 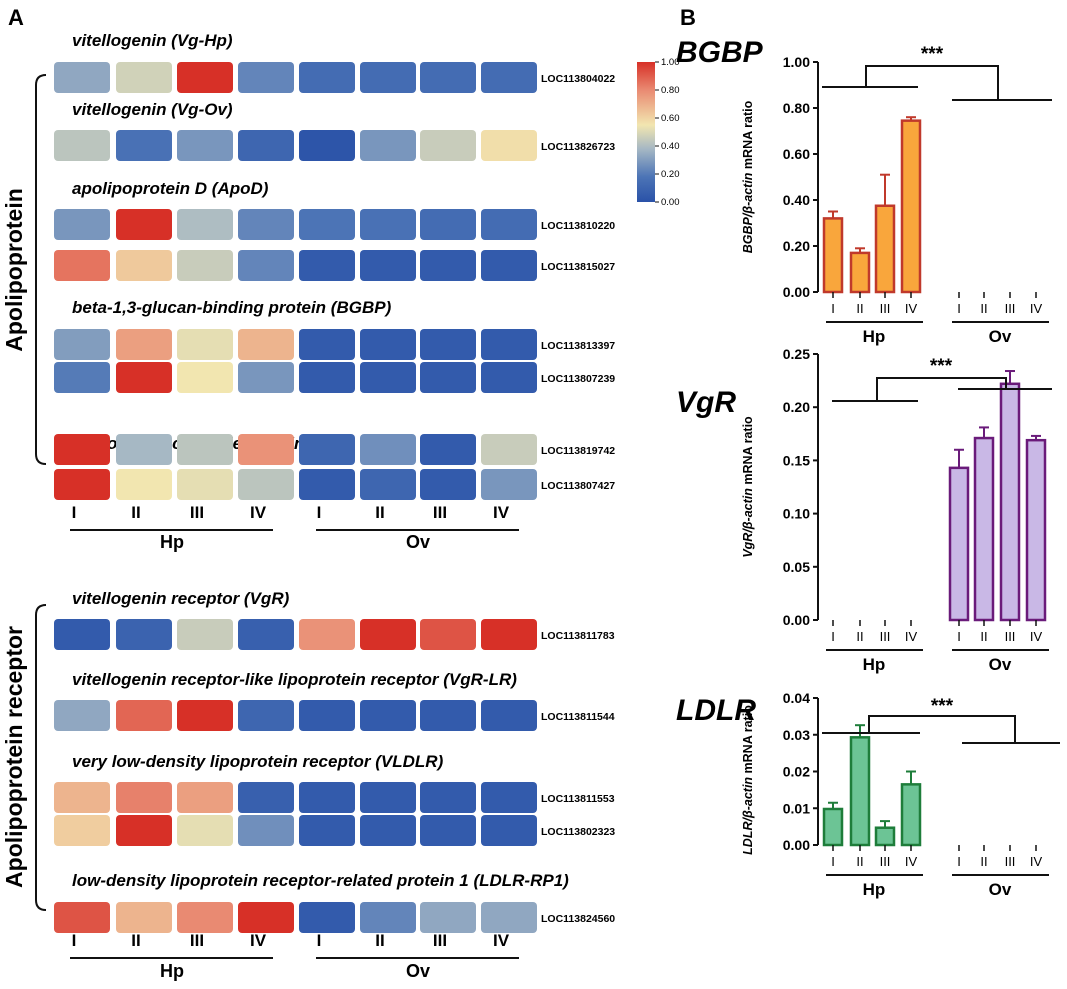 What do you see at coordinates (796, 200) in the screenshot?
I see `y-tick-label: 0.40` at bounding box center [796, 200].